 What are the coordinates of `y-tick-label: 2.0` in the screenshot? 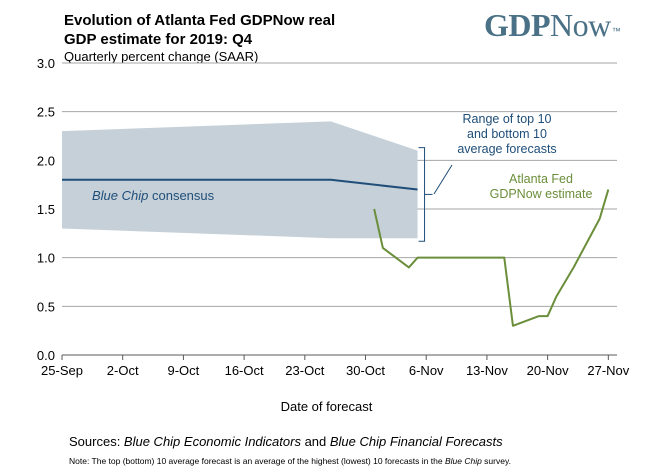 It's located at (46, 160).